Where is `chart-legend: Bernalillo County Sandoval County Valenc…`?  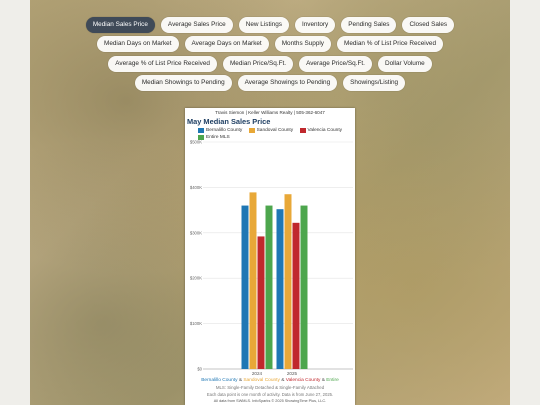
chart-legend: Bernalillo County Sandoval County Valenc… is located at coordinates (275, 134).